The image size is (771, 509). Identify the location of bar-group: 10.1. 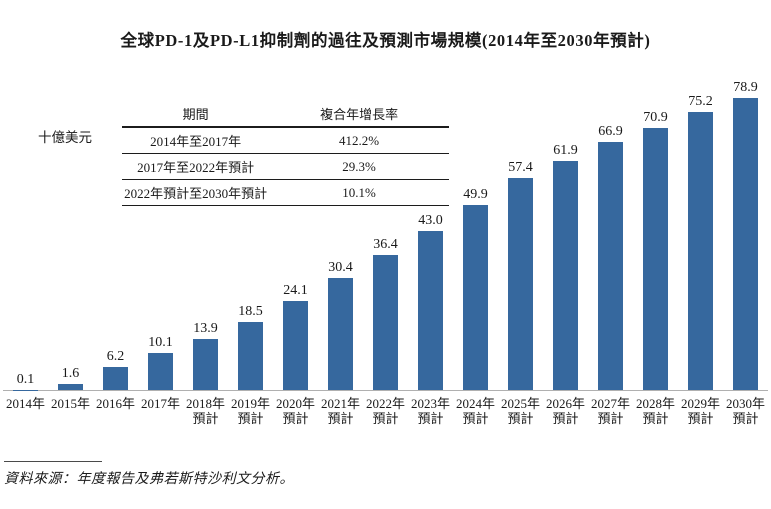
(160, 362).